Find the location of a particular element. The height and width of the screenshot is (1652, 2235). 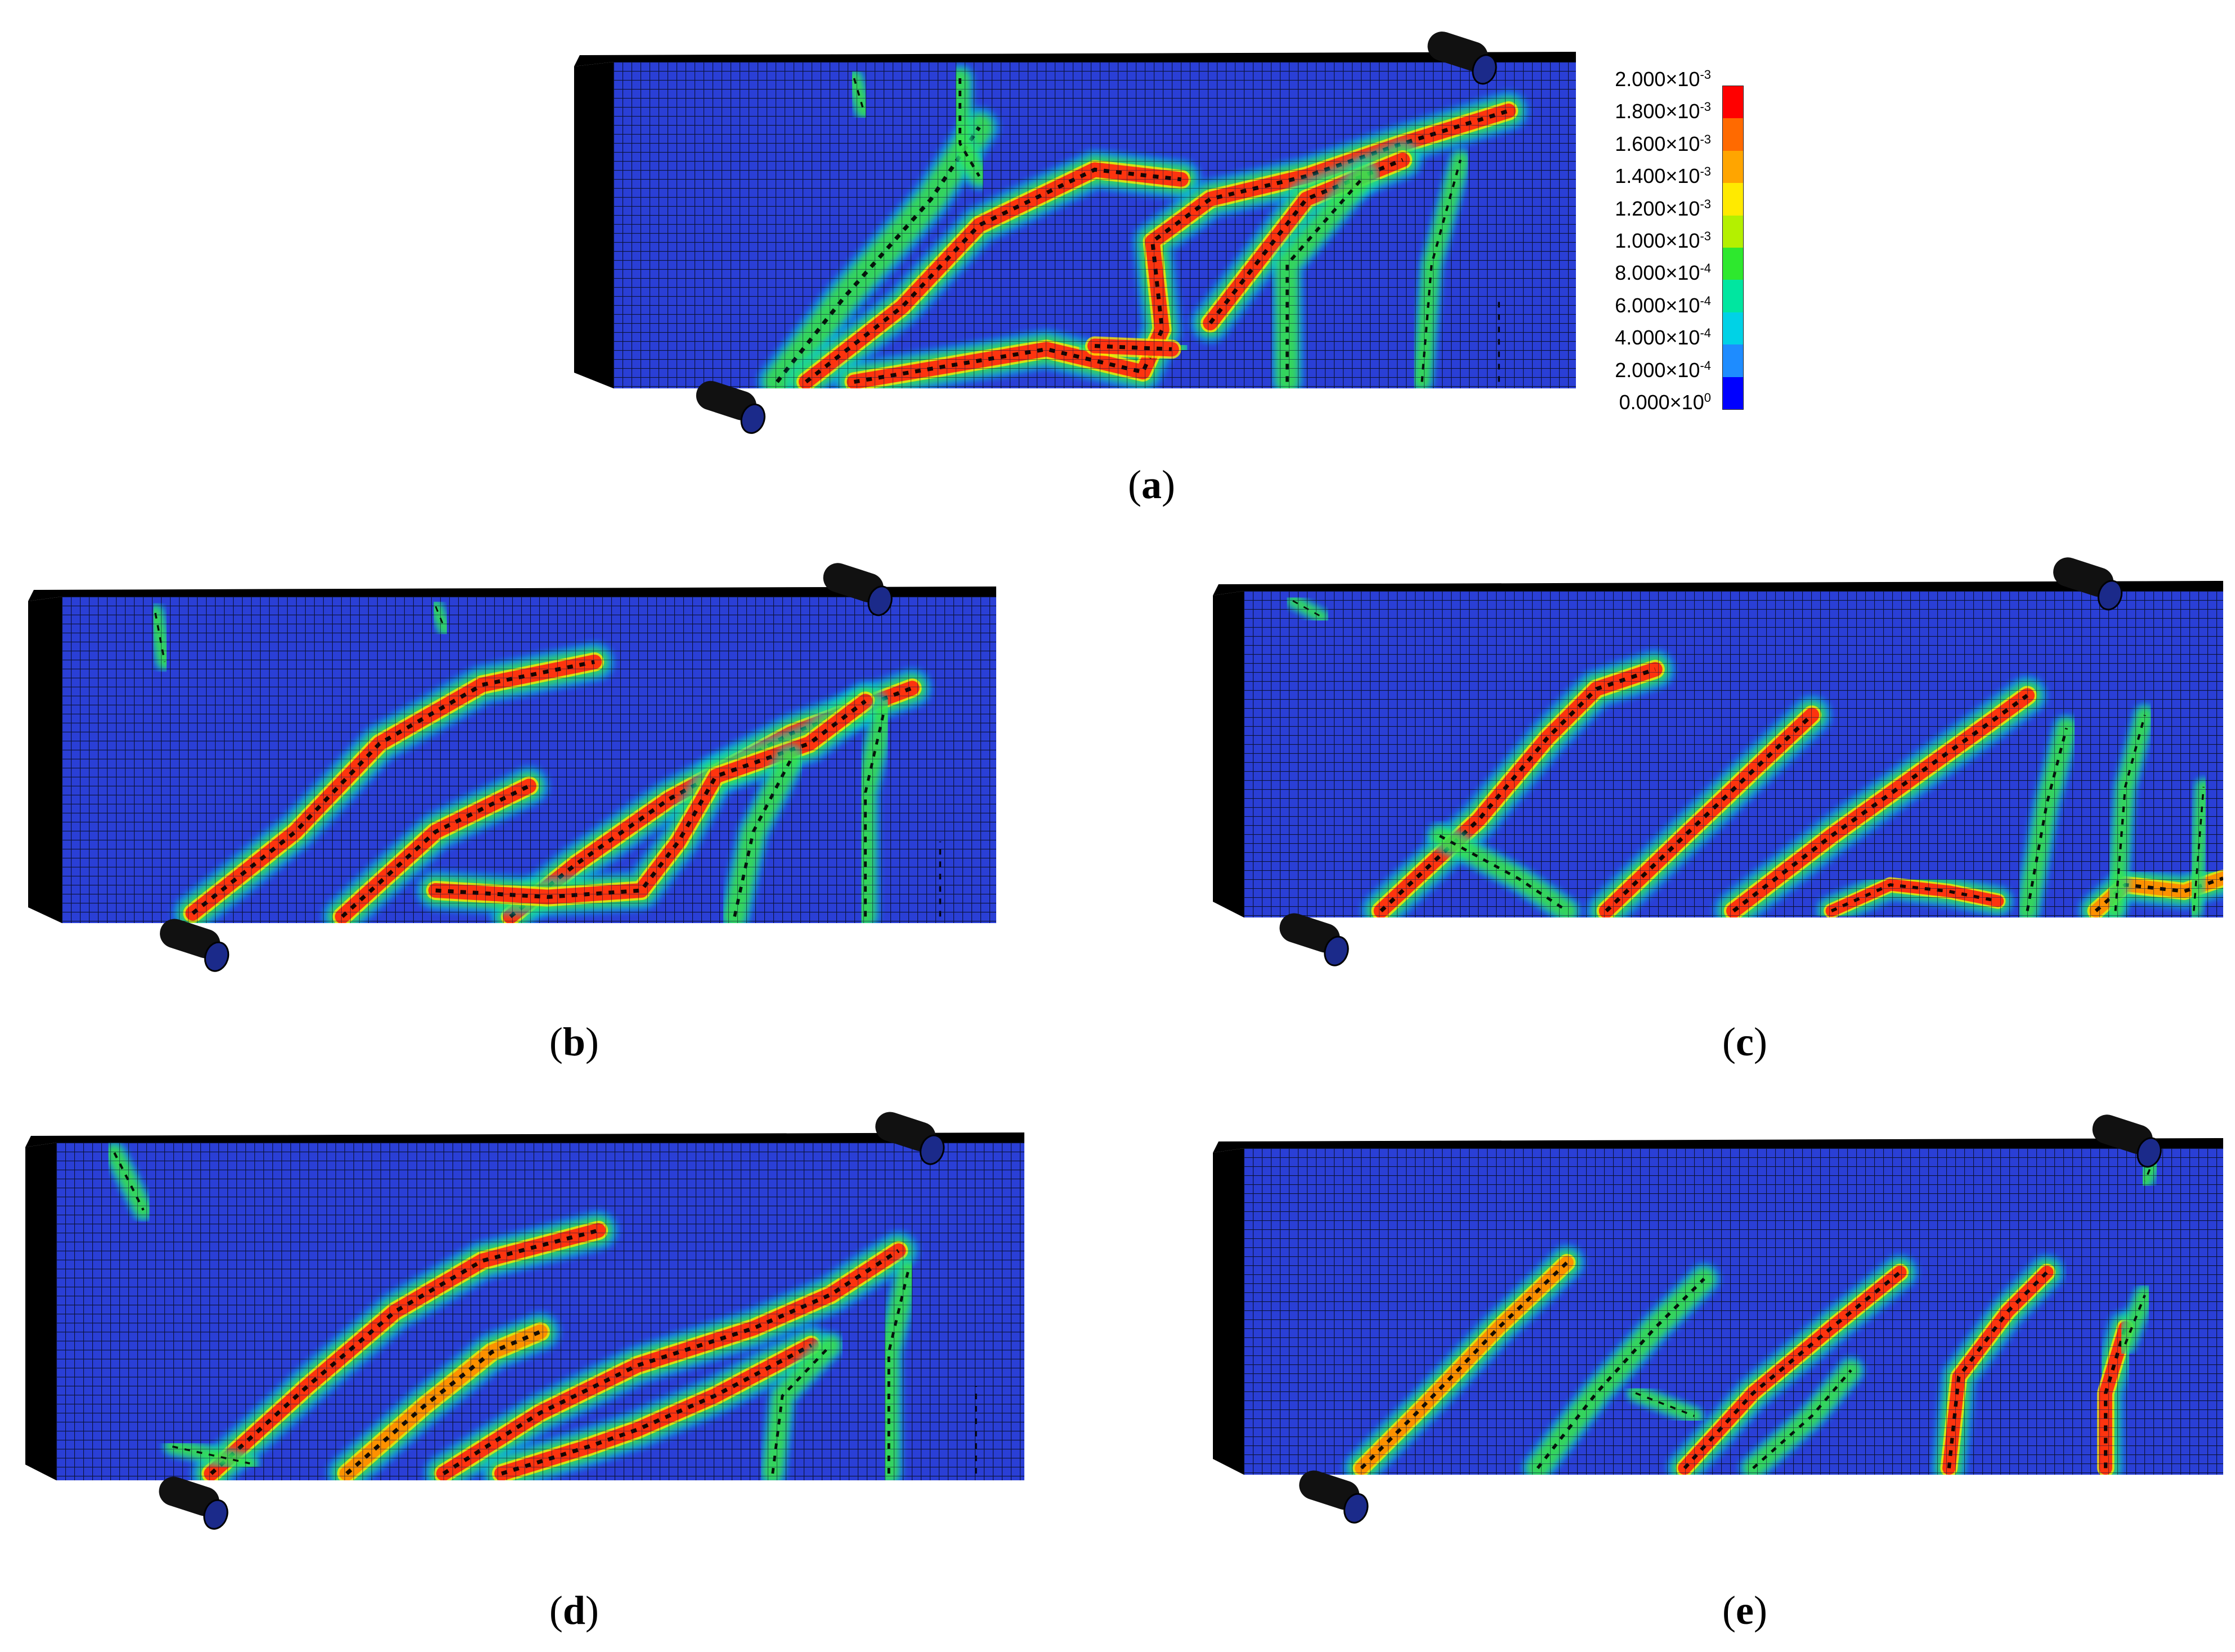

legend-label: 2.000×10⁻⁴ is located at coordinates (1663, 370).